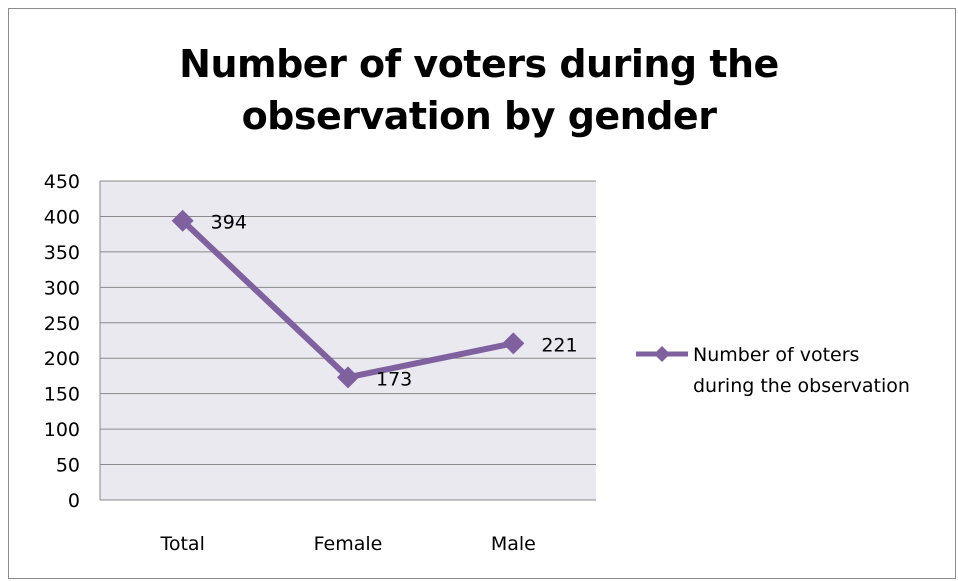  I want to click on x-tick-label: Female, so click(348, 544).